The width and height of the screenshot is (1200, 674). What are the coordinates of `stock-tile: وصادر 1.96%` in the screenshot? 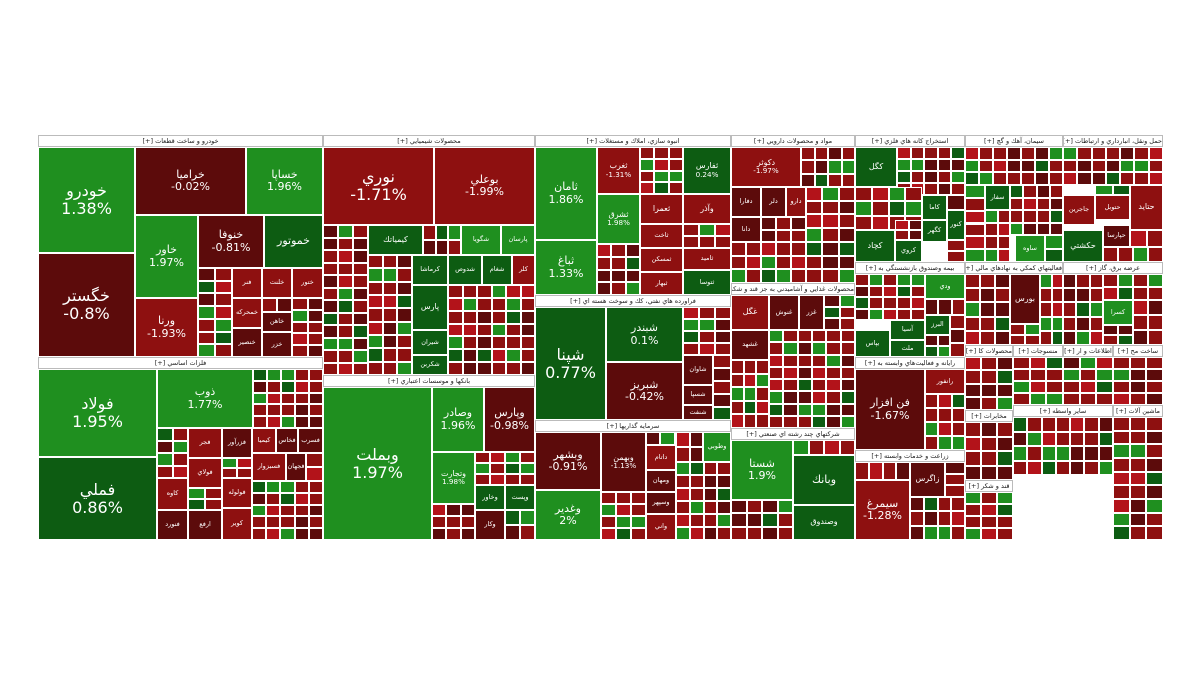 It's located at (458, 419).